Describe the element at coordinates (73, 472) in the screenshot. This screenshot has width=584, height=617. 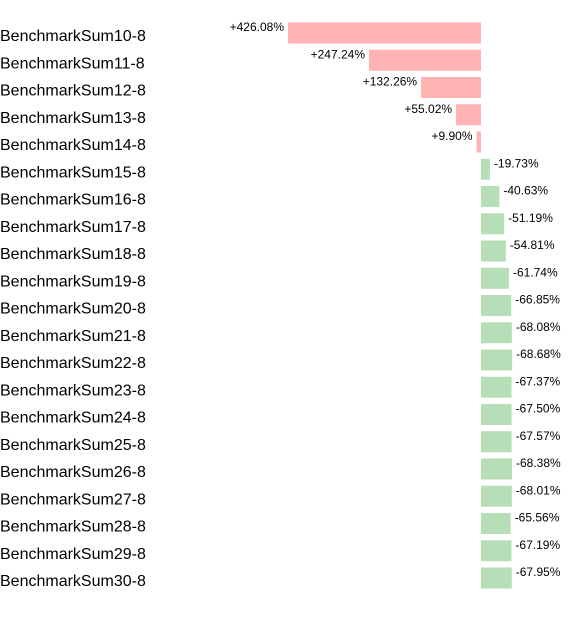
I see `category-label: BenchmarkSum26-8` at that location.